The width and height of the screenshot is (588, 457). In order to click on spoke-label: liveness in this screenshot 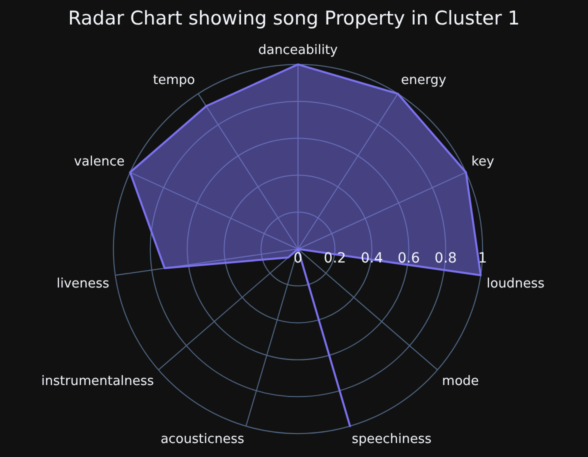, I will do `click(83, 284)`.